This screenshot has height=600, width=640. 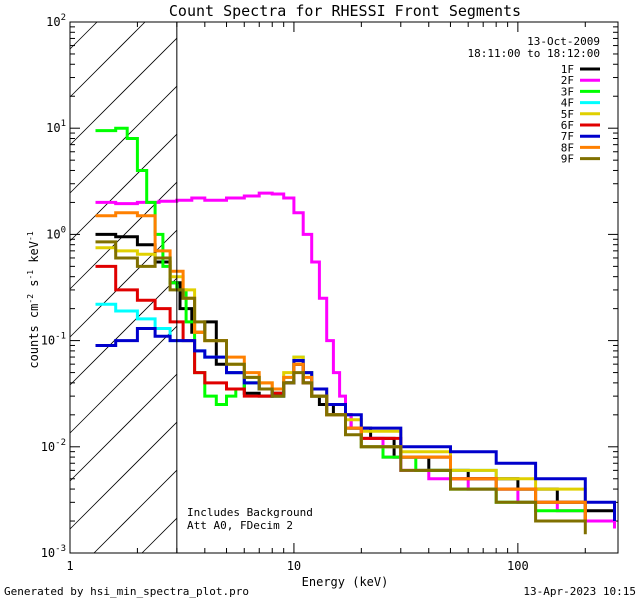 I want to click on y-tick-label: 10⁻², so click(x=53, y=446).